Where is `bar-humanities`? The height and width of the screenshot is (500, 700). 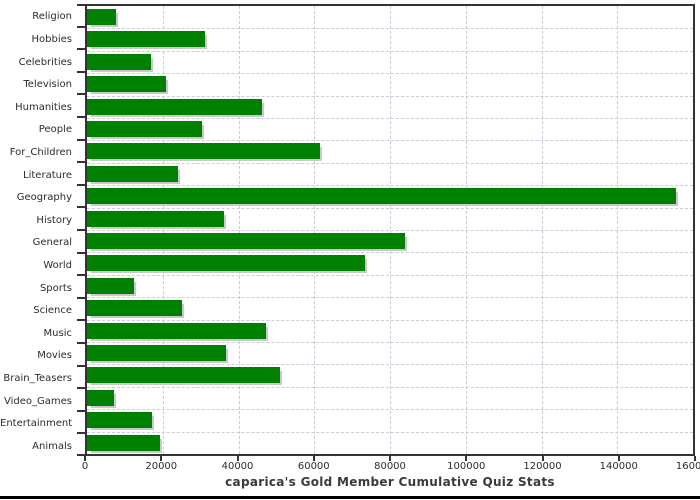
bar-humanities is located at coordinates (174, 106).